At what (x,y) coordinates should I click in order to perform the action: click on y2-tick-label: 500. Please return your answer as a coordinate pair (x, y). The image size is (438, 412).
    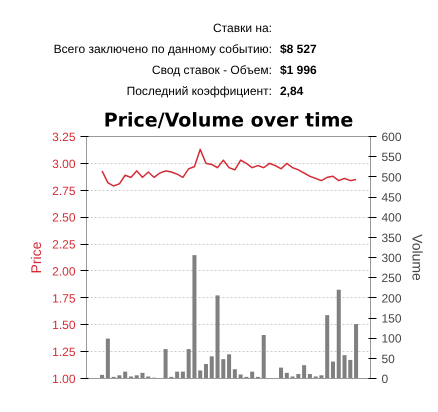
    Looking at the image, I should click on (392, 177).